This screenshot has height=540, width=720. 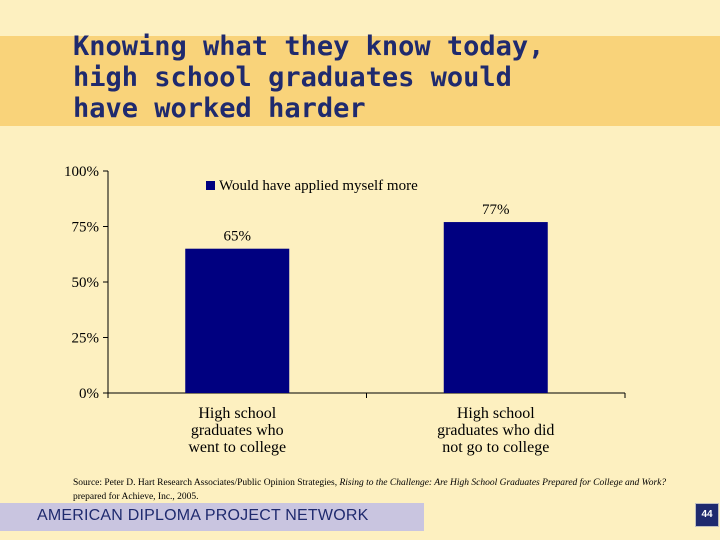 I want to click on x-category-label: graduates who, so click(x=237, y=430).